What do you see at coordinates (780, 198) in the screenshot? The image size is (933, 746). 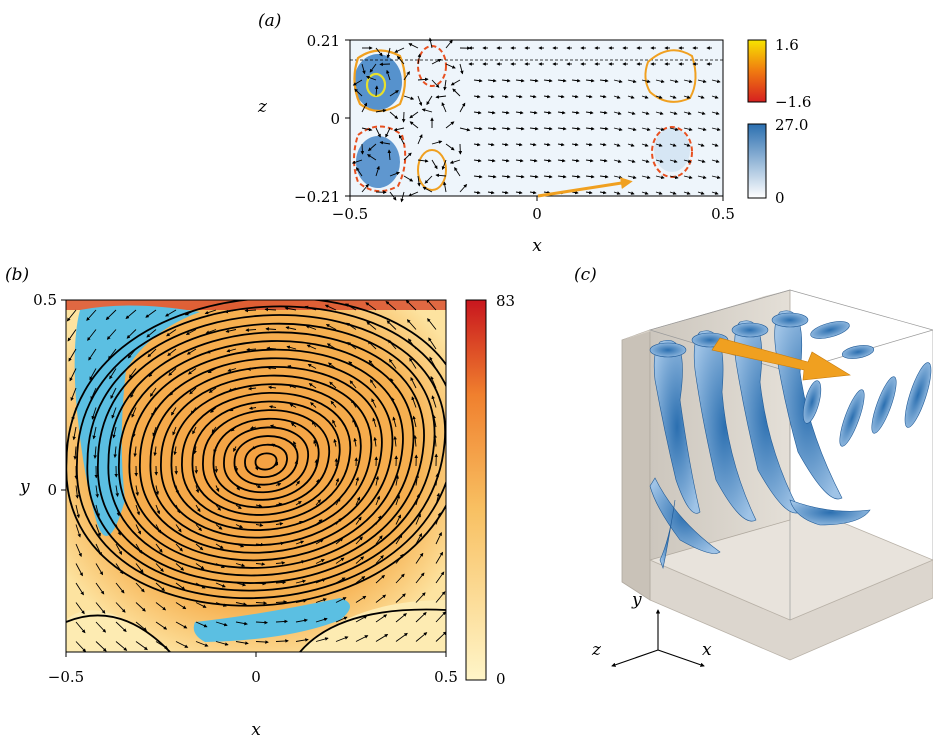 I see `colorbar-bottom-min: 0` at bounding box center [780, 198].